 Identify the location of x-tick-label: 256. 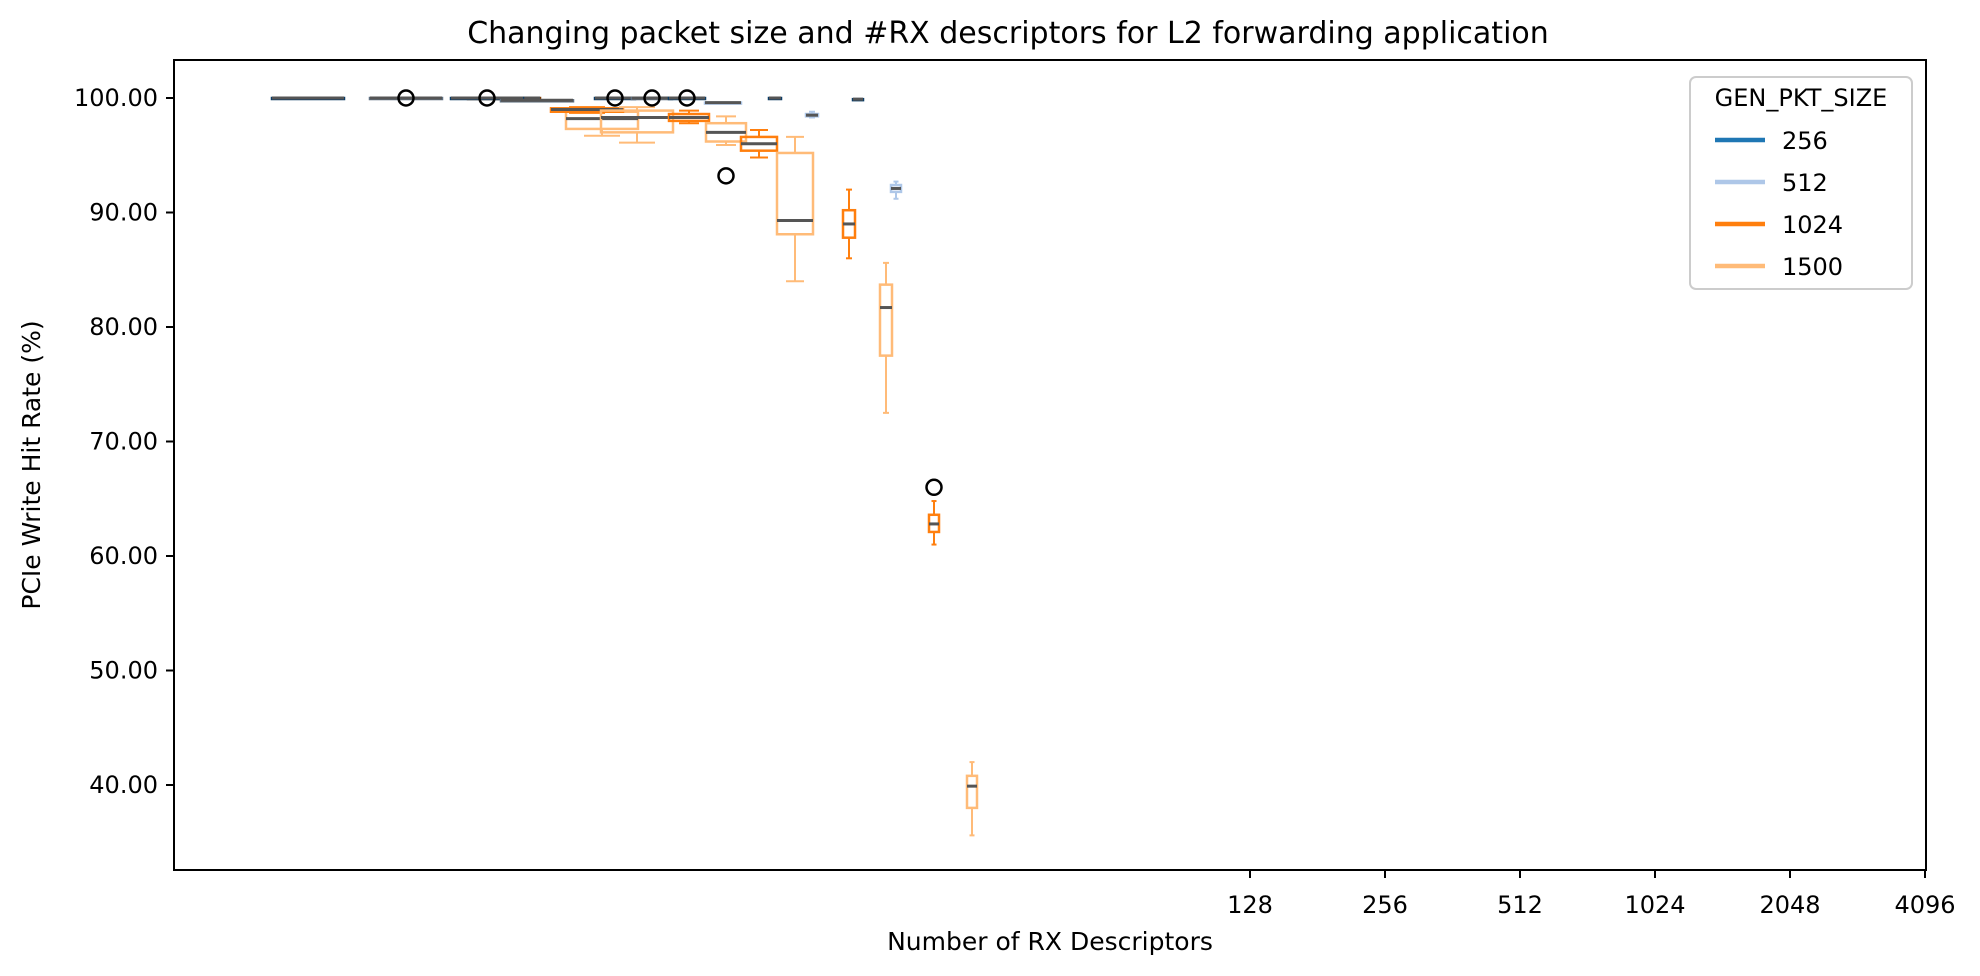
(1385, 905).